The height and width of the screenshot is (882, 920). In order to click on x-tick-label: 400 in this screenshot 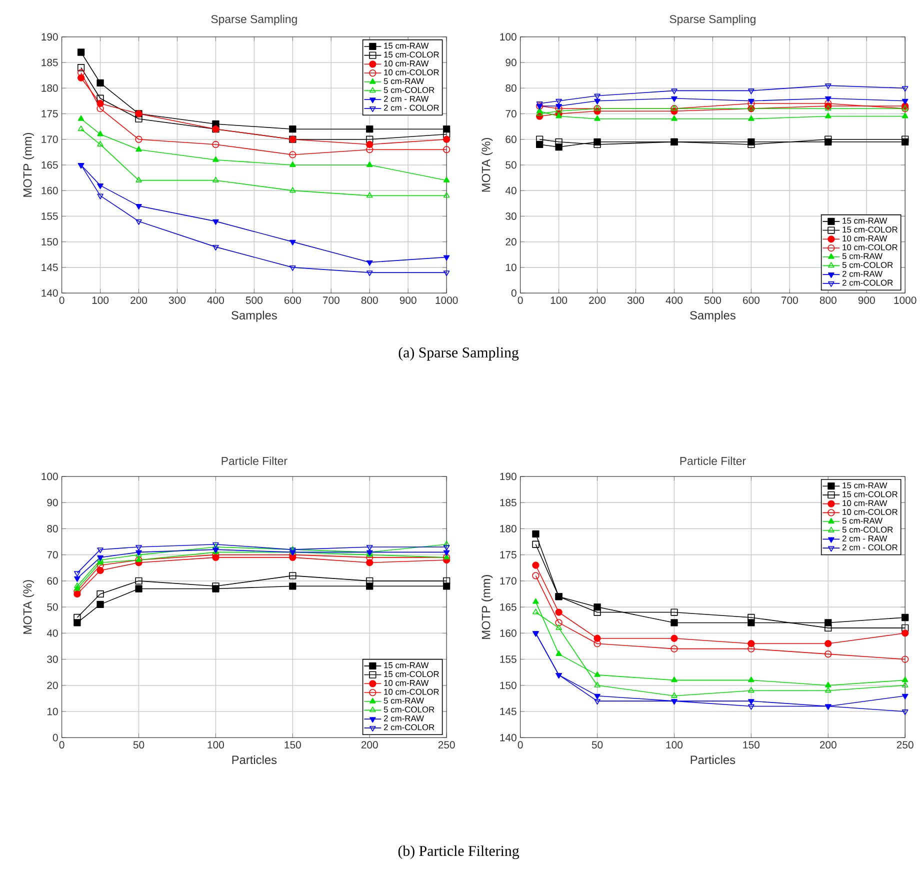, I will do `click(215, 300)`.